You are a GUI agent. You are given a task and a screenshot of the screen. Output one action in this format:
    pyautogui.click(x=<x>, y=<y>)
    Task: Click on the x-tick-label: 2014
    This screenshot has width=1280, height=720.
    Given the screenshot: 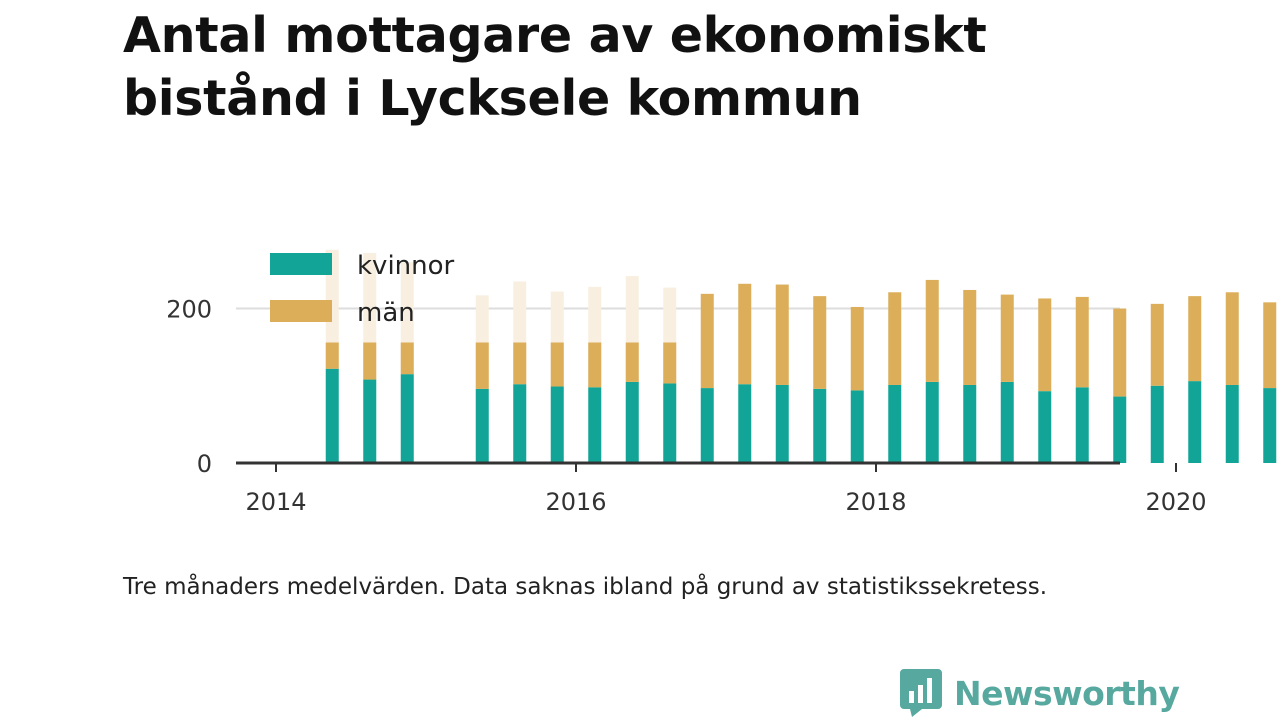 What is the action you would take?
    pyautogui.click(x=275, y=502)
    